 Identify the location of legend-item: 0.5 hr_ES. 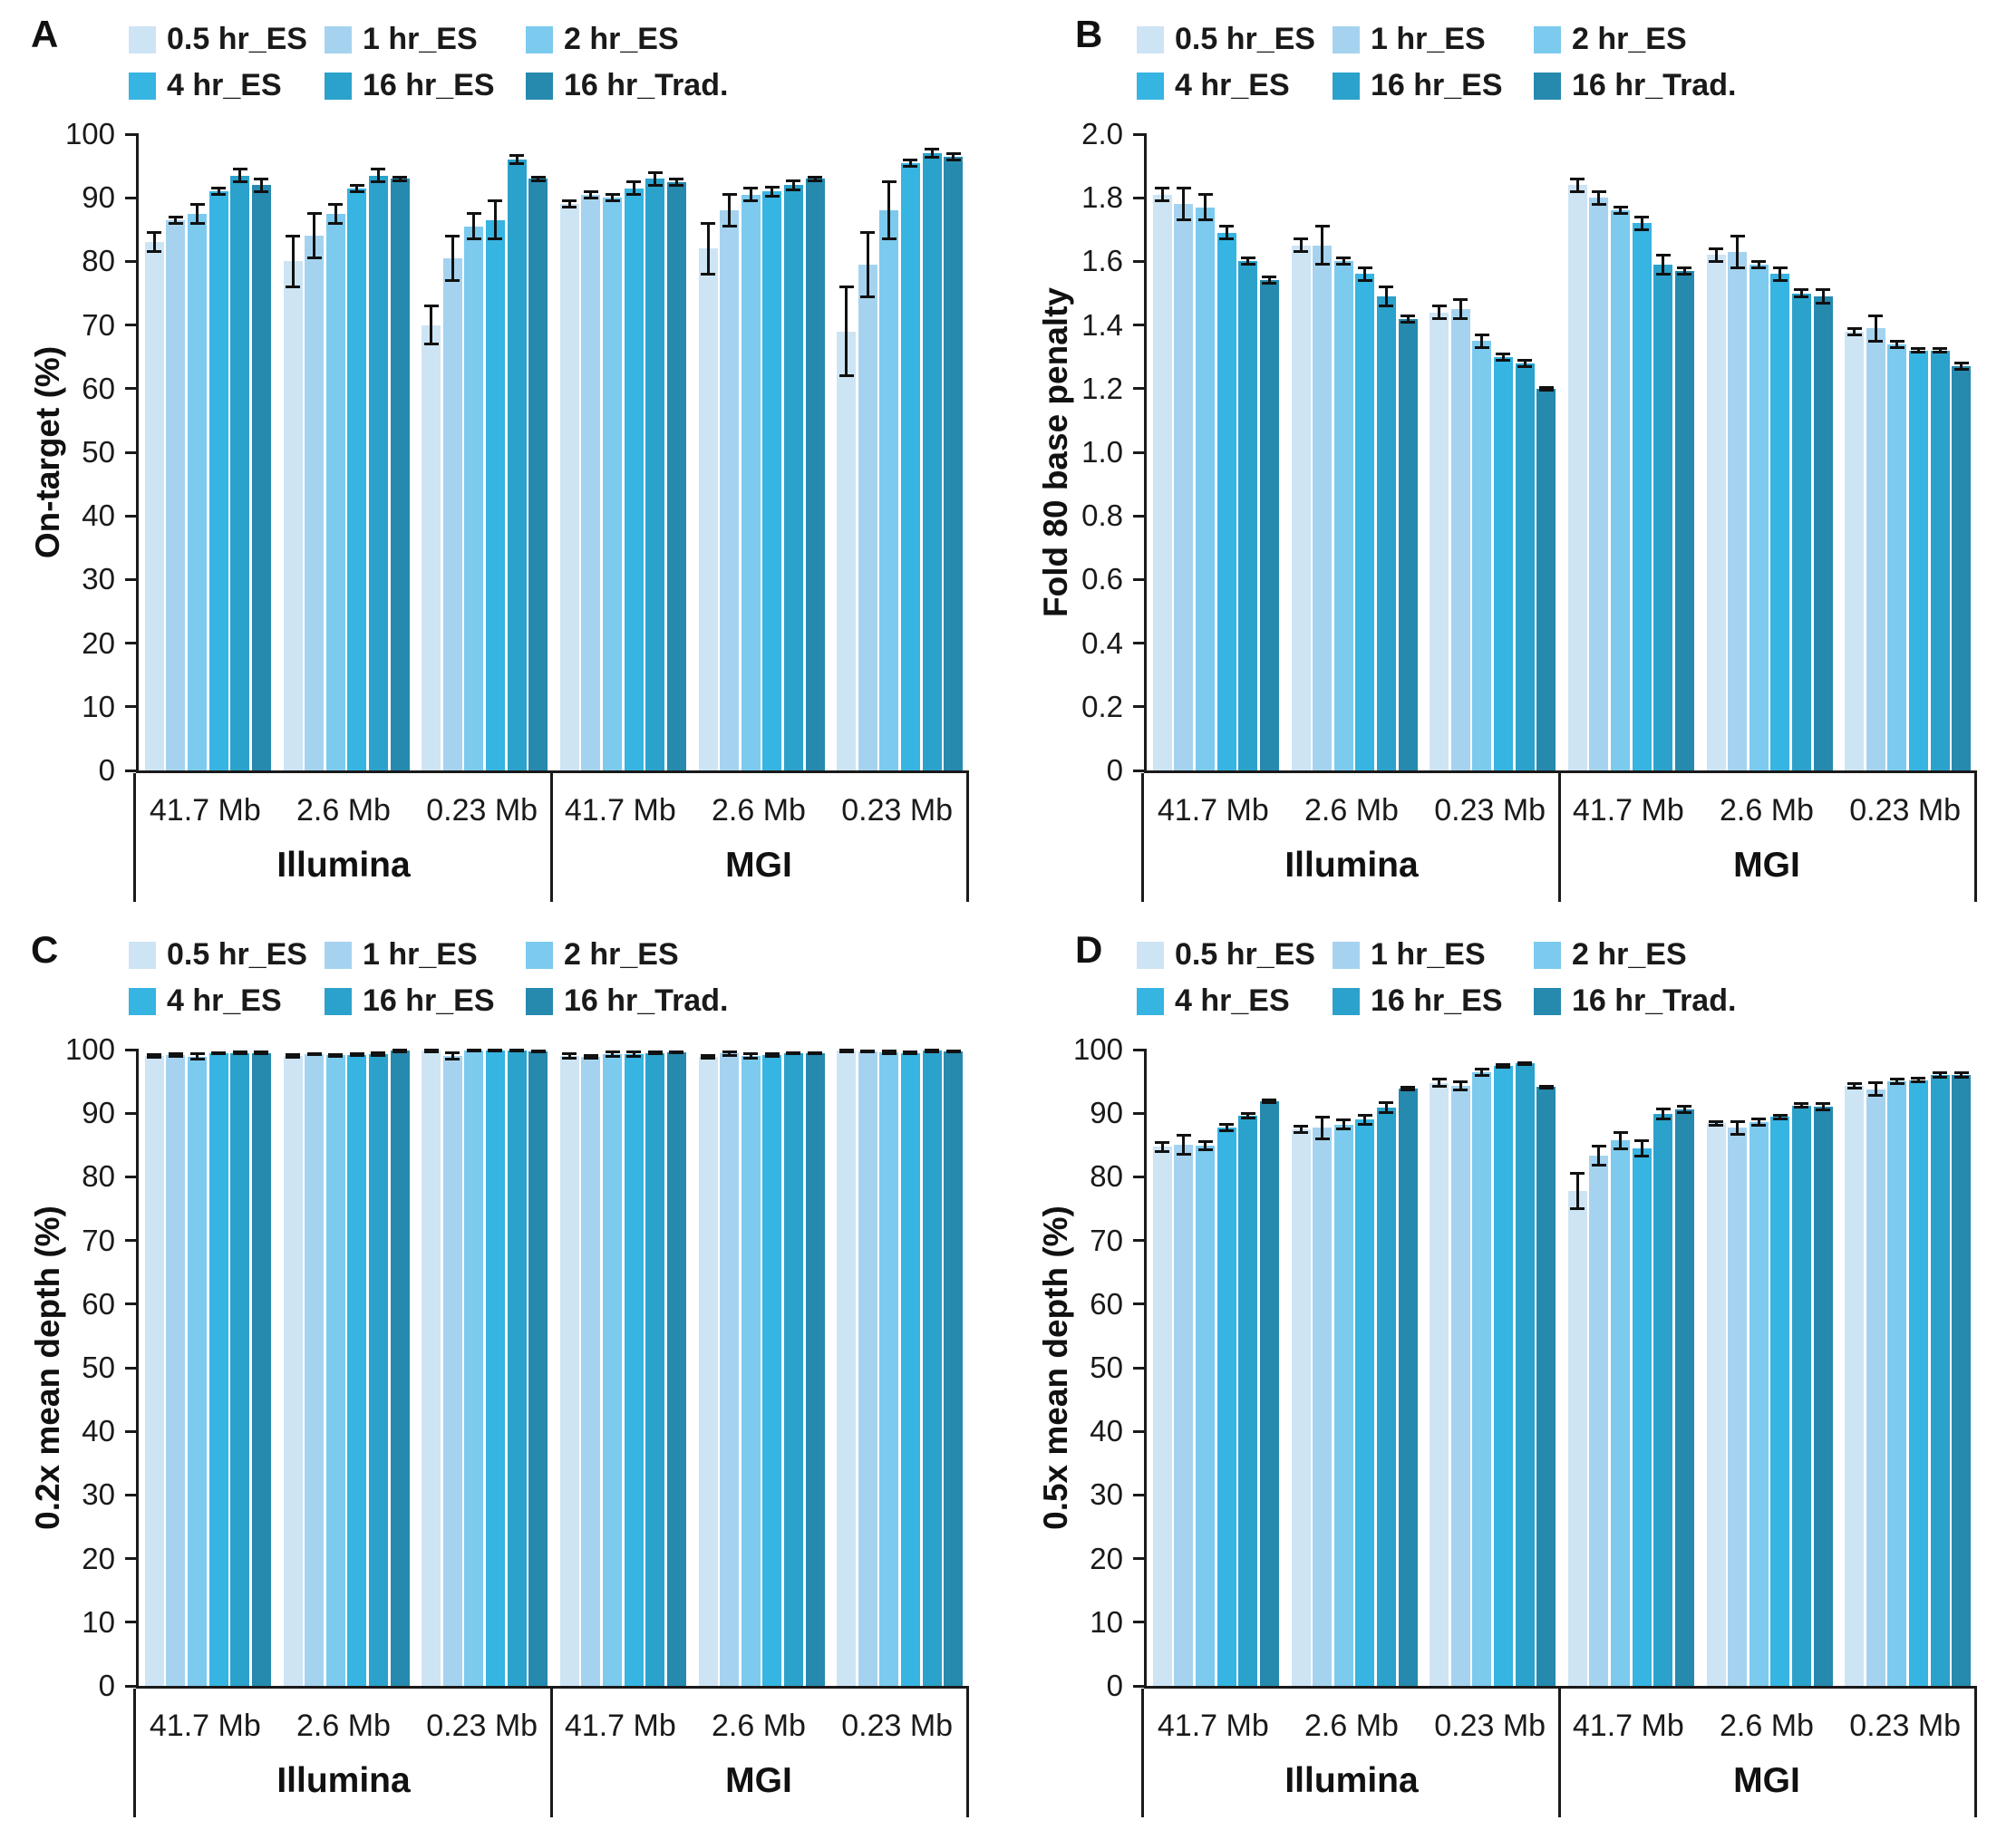
(227, 39).